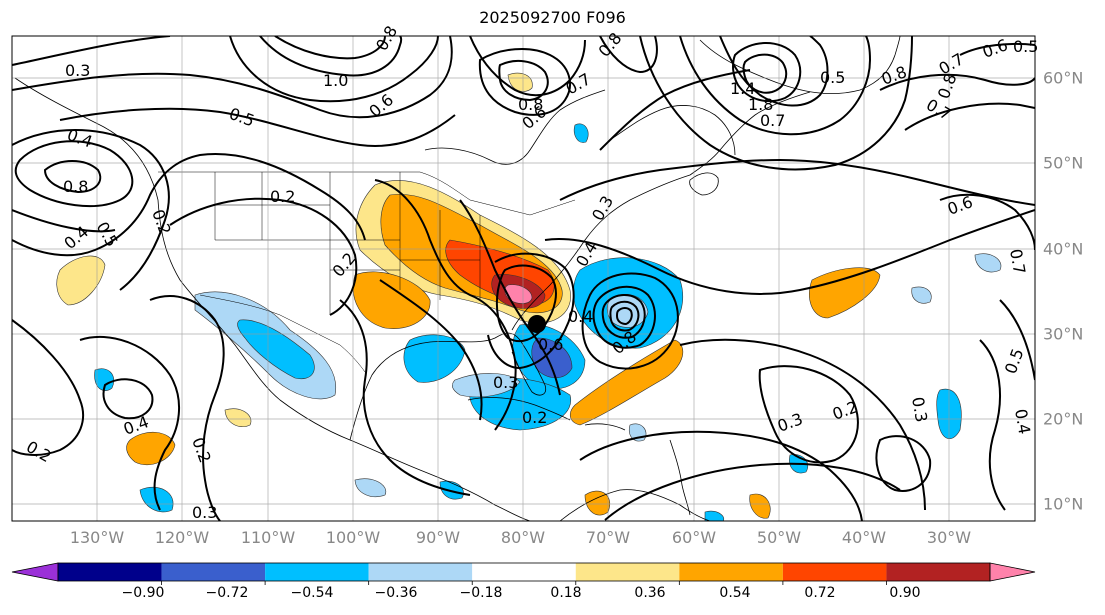  Describe the element at coordinates (143, 593) in the screenshot. I see `colorbar-tick-label: −0.90` at that location.